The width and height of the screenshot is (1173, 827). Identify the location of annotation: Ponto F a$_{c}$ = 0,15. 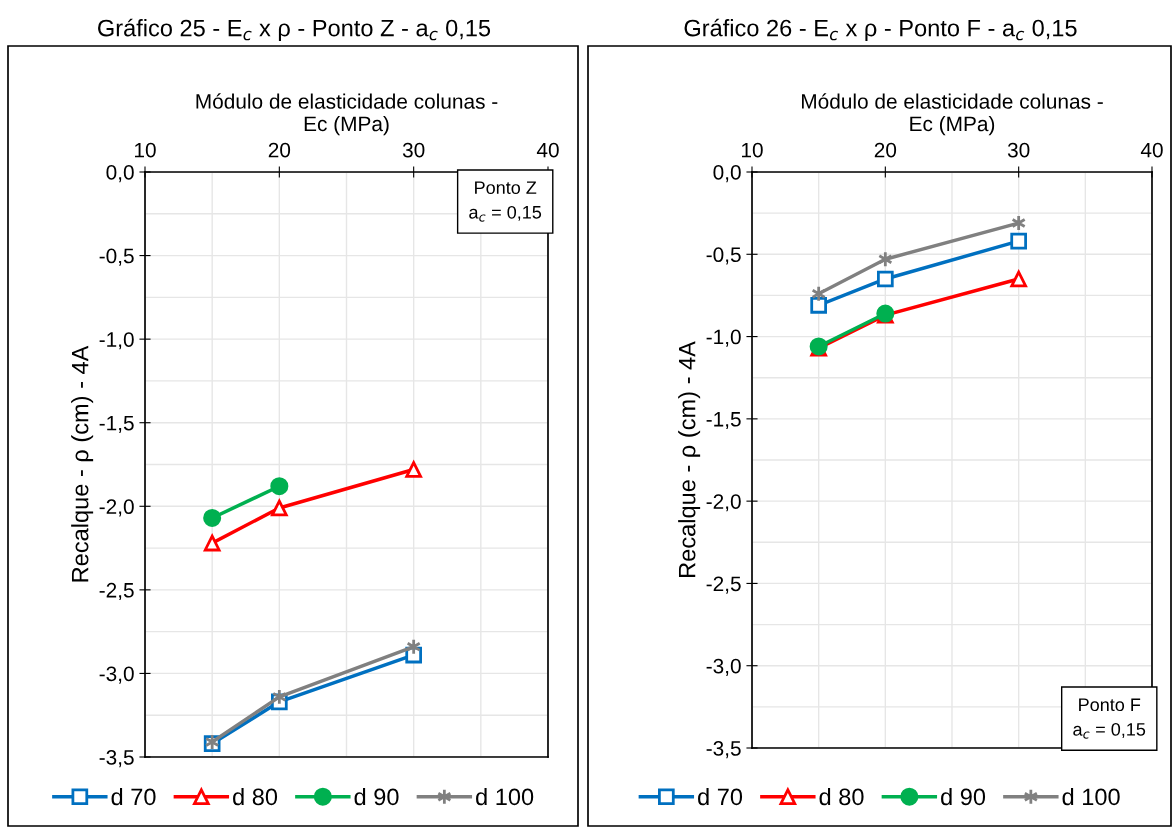
(1109, 718).